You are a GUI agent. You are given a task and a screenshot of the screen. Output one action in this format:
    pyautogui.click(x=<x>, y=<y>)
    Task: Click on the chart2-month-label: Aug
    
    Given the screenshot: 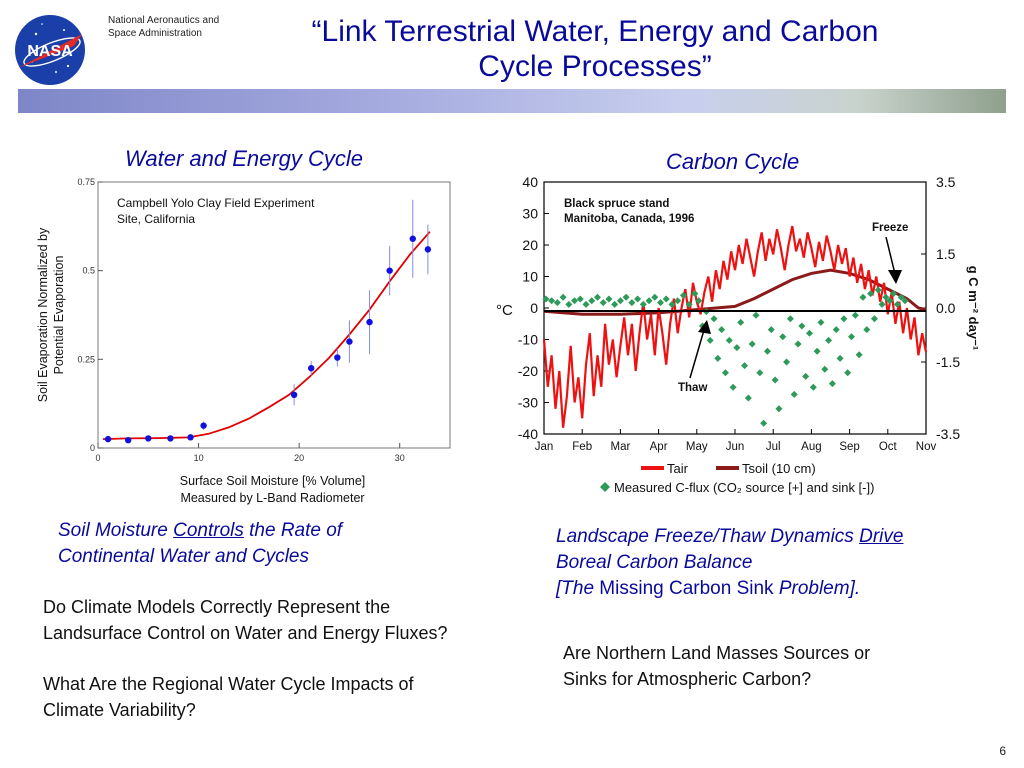 What is the action you would take?
    pyautogui.click(x=811, y=447)
    